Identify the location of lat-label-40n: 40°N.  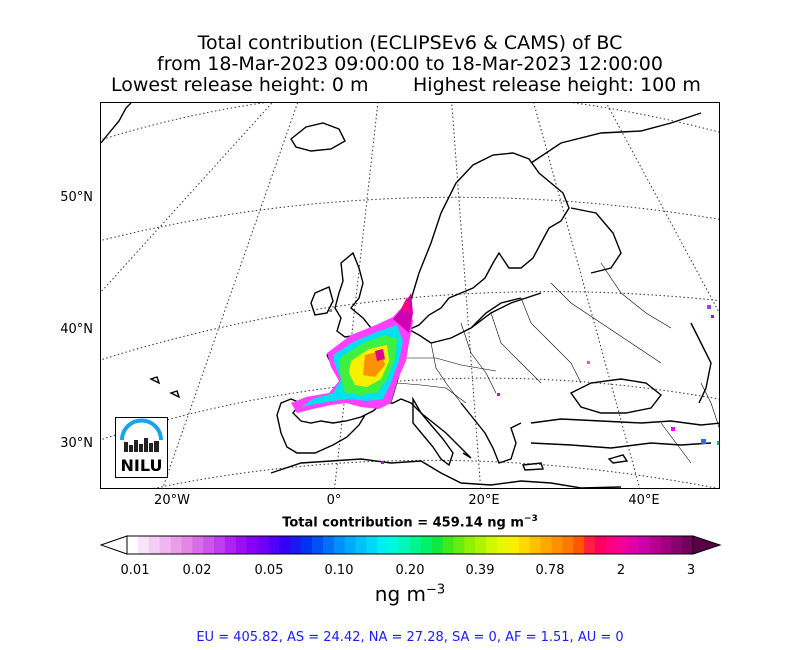
(76, 329).